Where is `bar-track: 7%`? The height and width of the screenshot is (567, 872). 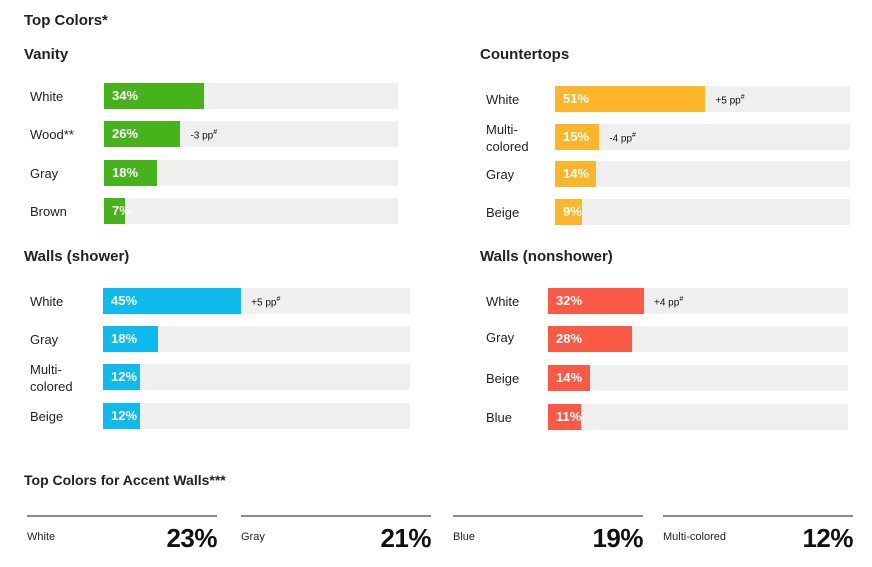 bar-track: 7% is located at coordinates (251, 211).